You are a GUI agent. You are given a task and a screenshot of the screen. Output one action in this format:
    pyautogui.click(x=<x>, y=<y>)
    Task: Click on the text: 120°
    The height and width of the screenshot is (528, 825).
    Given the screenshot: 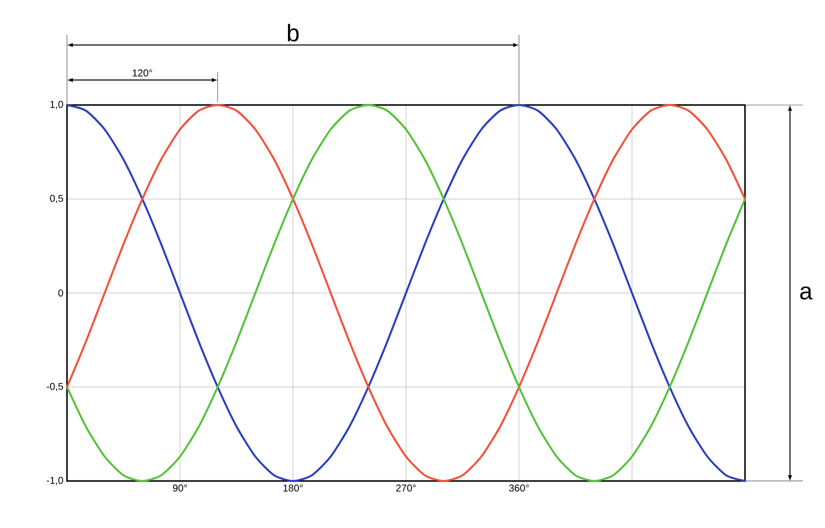 What is the action you would take?
    pyautogui.click(x=142, y=72)
    